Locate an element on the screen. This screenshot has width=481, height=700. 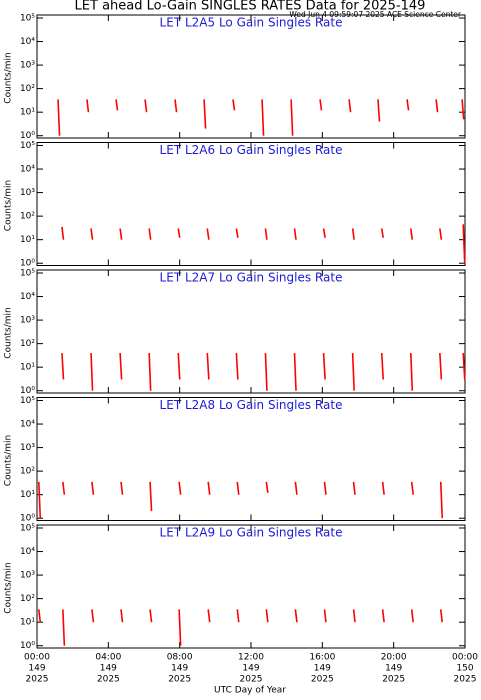
panel-title: LET L2A6 Lo Gain Singles Rate is located at coordinates (251, 150).